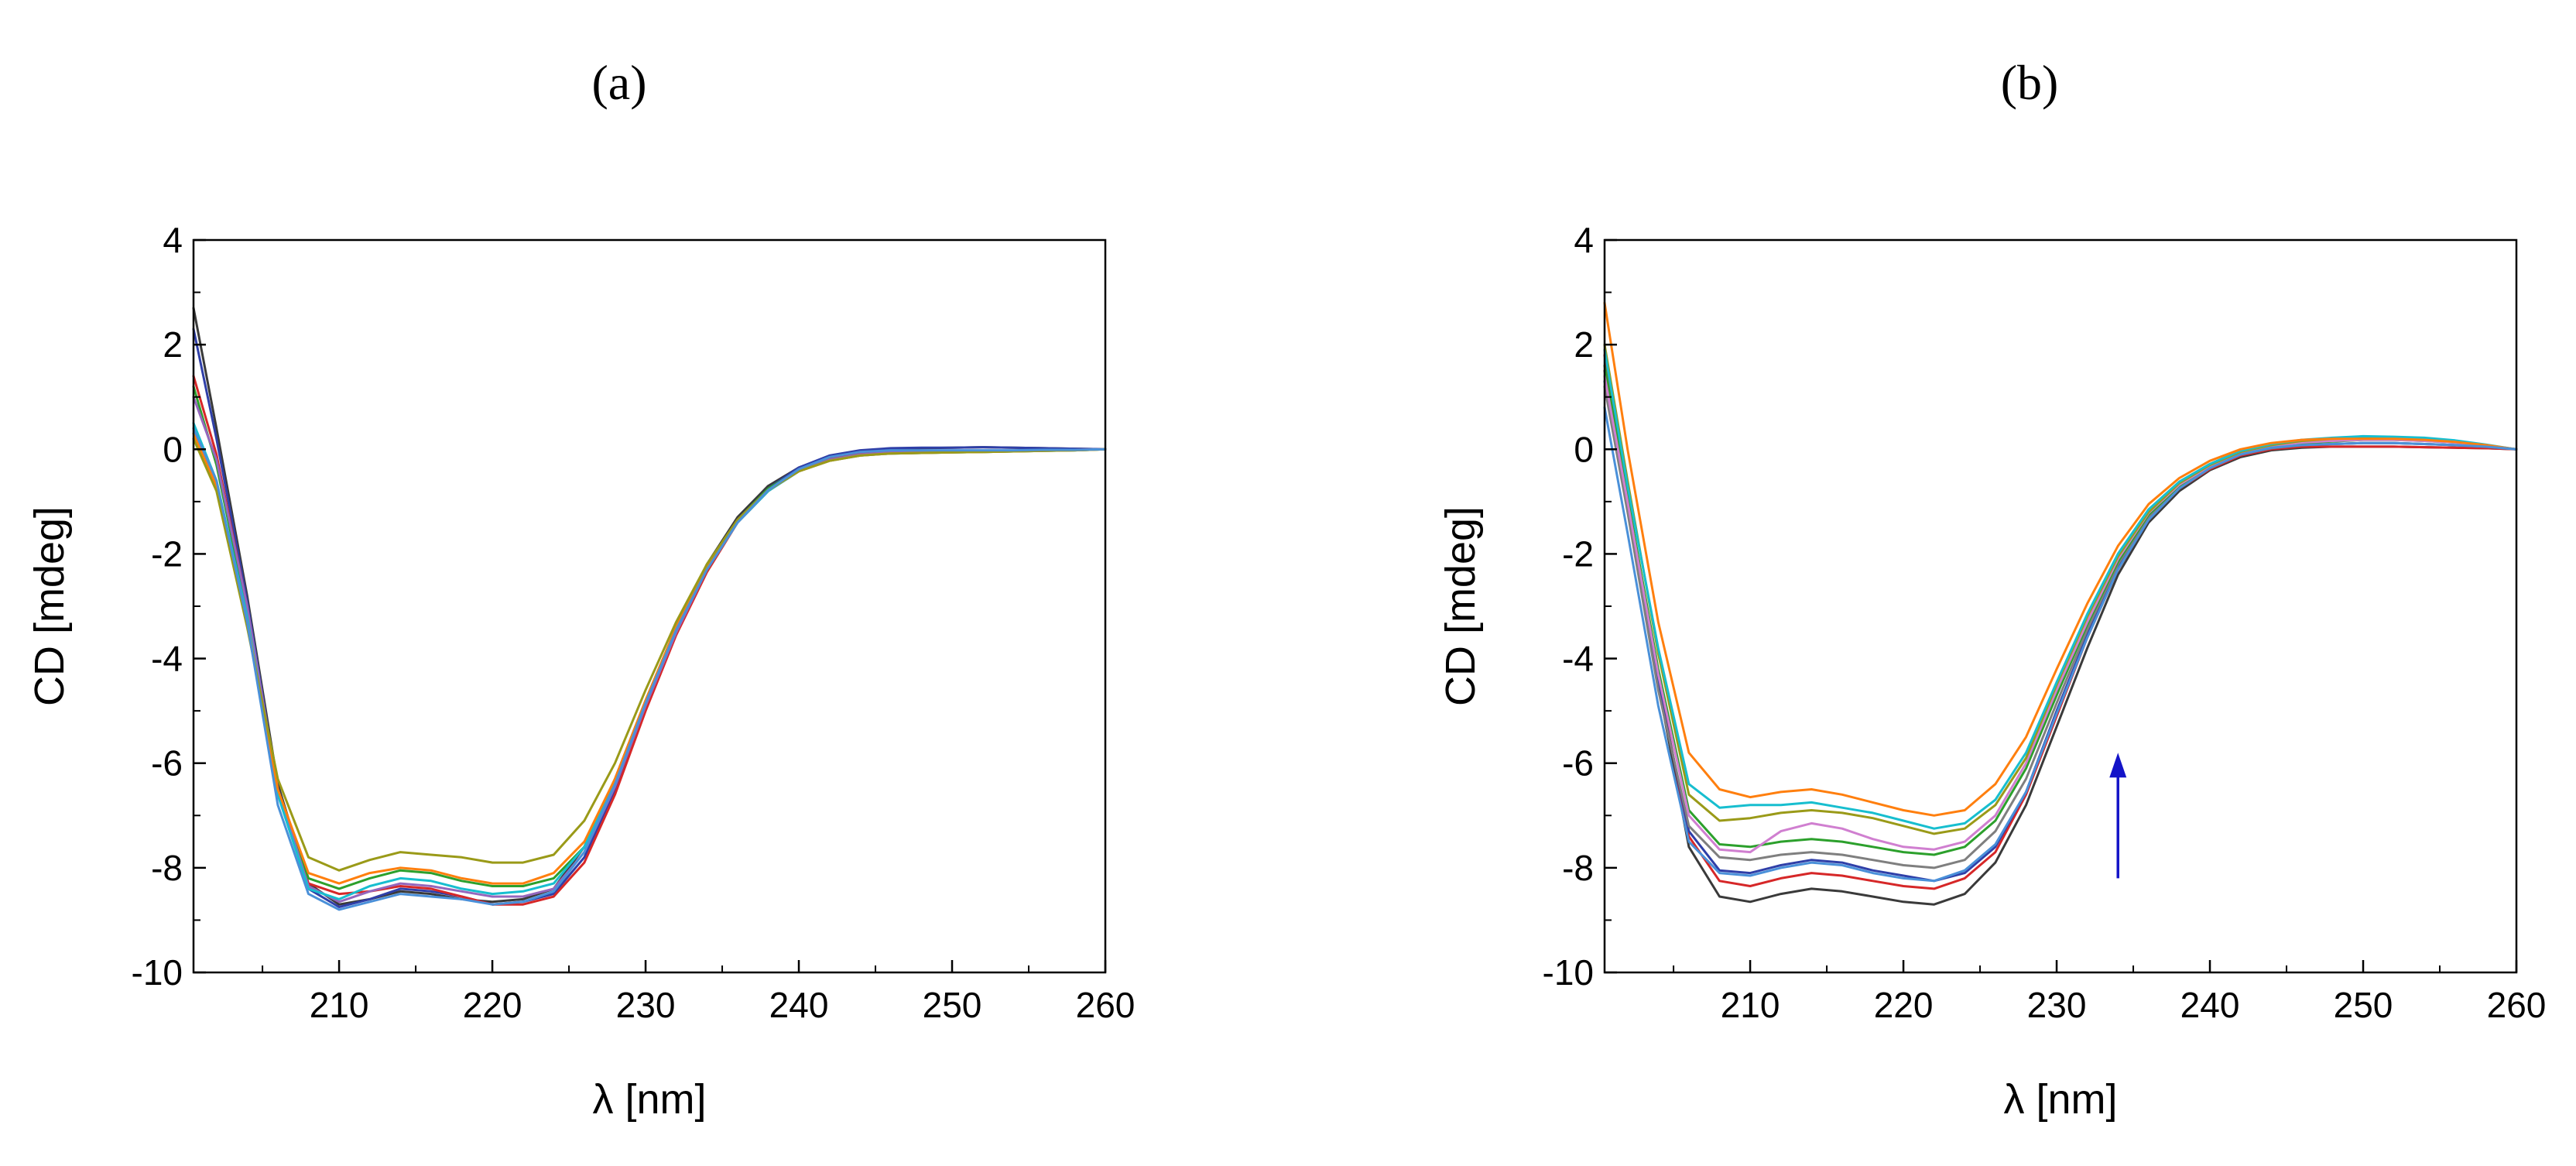 The height and width of the screenshot is (1166, 2576). What do you see at coordinates (2030, 82) in the screenshot?
I see `panel-b-label: (b)` at bounding box center [2030, 82].